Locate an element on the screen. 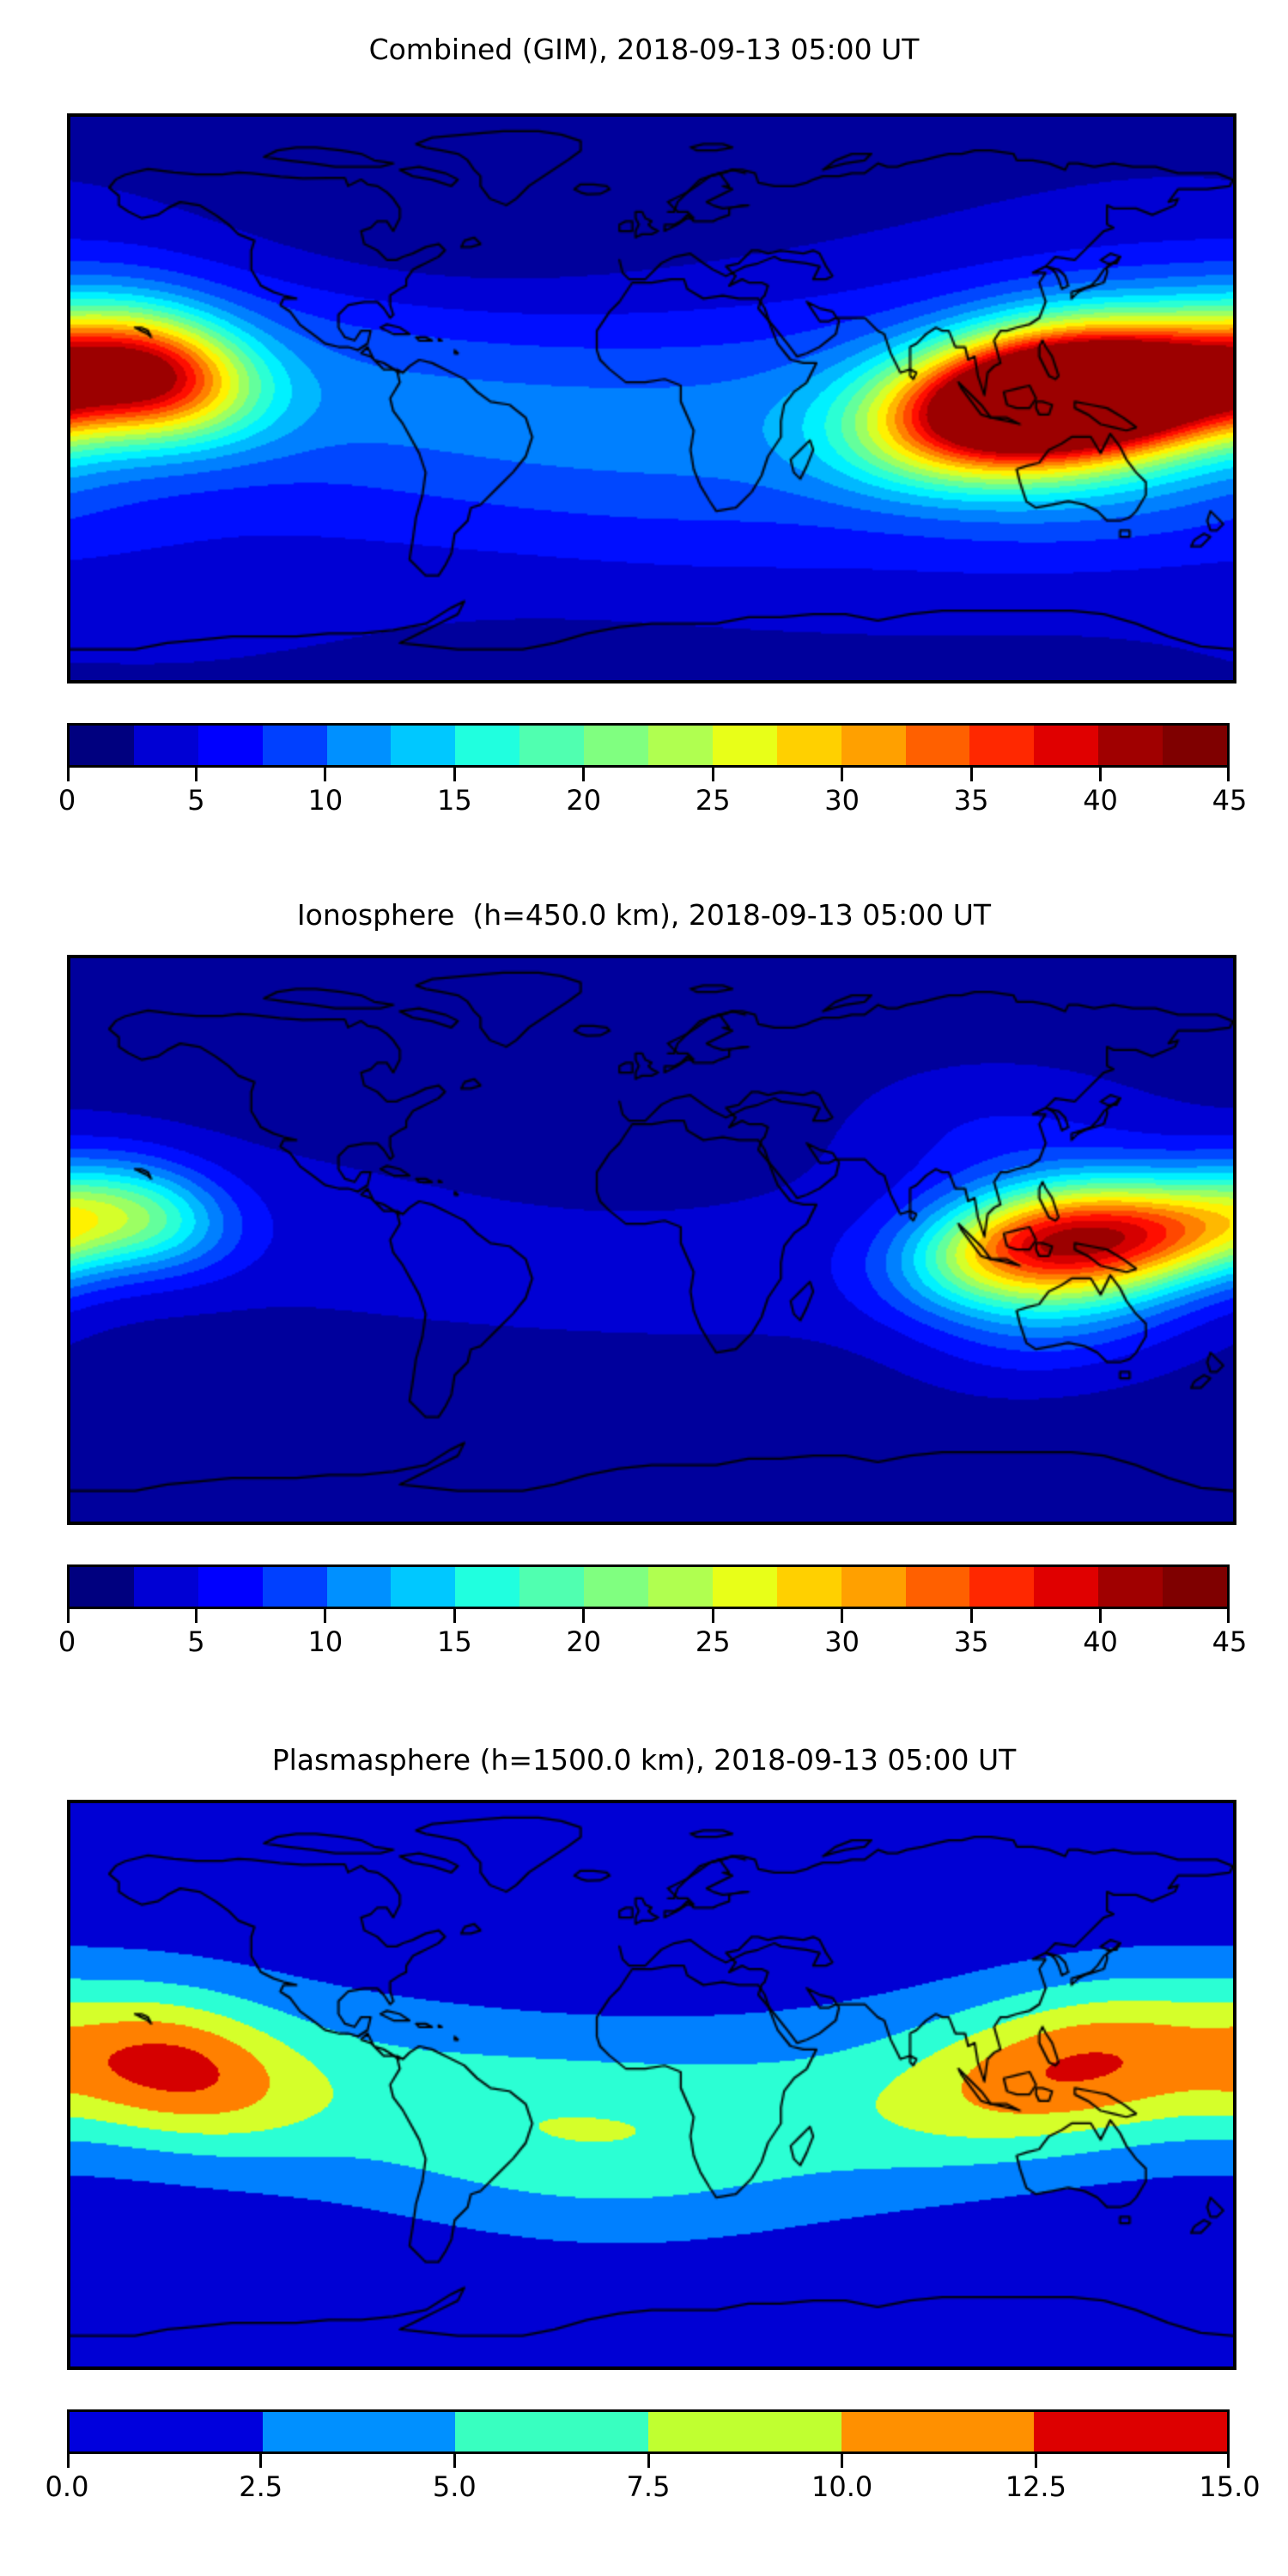 This screenshot has width=1288, height=2576. colorbar-tick-label: 5 is located at coordinates (196, 1642).